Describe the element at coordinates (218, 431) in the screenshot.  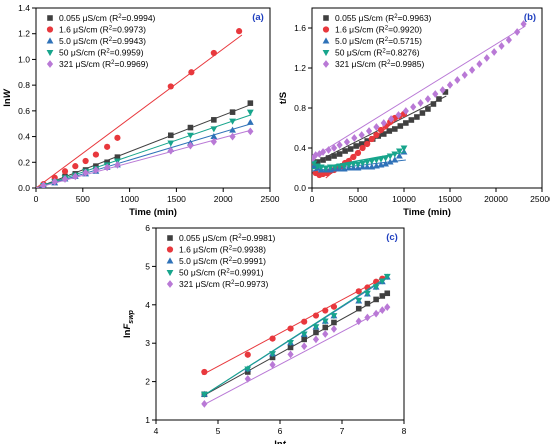
I see `x-tick-label: 5` at that location.